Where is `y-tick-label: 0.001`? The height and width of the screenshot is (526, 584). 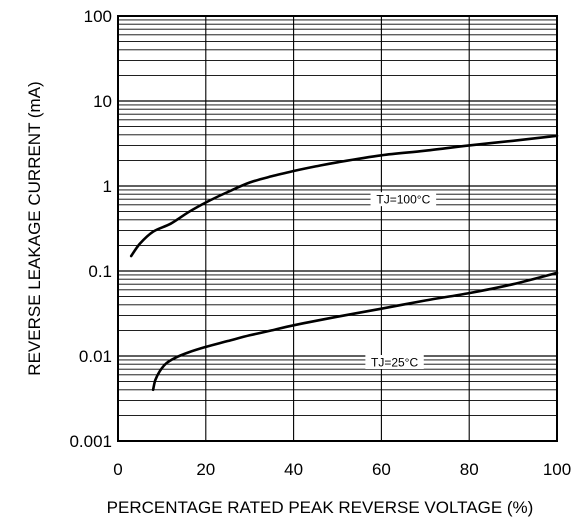 y-tick-label: 0.001 is located at coordinates (90, 441).